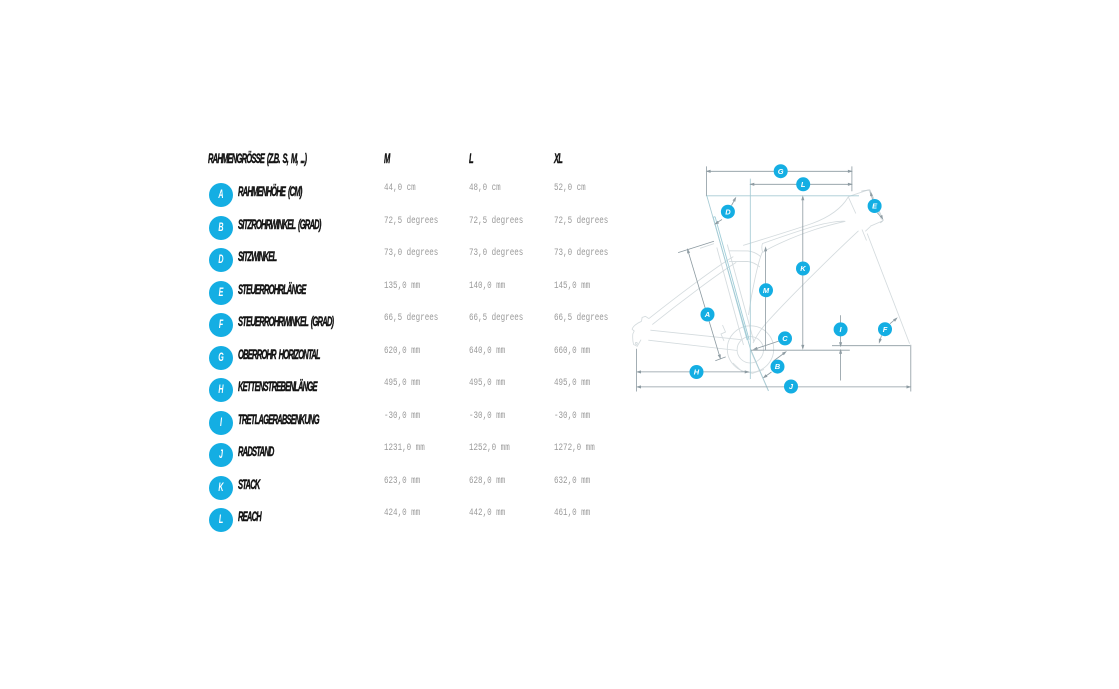  I want to click on svg-text: A, so click(707, 314).